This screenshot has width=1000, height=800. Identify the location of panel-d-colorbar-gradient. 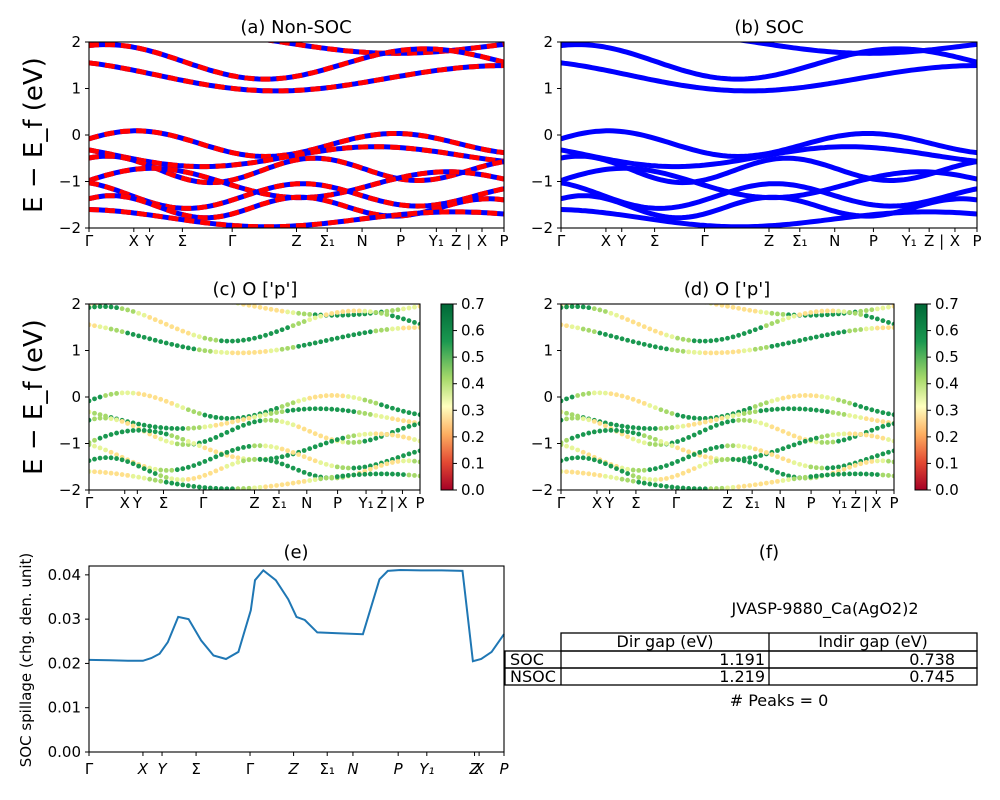
(921, 397).